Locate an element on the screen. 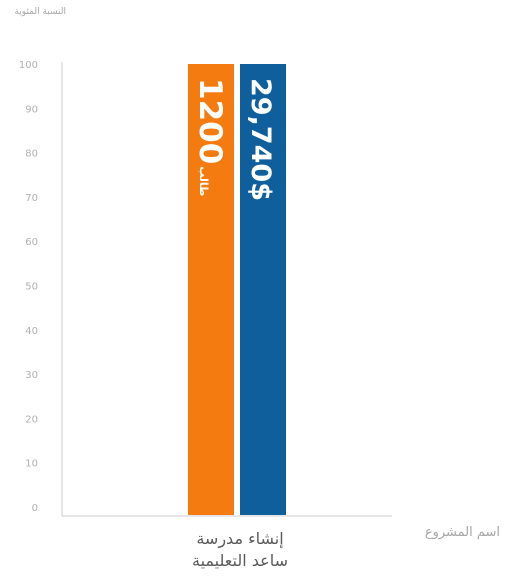  bar-value-label: 29,740$ is located at coordinates (260, 139).